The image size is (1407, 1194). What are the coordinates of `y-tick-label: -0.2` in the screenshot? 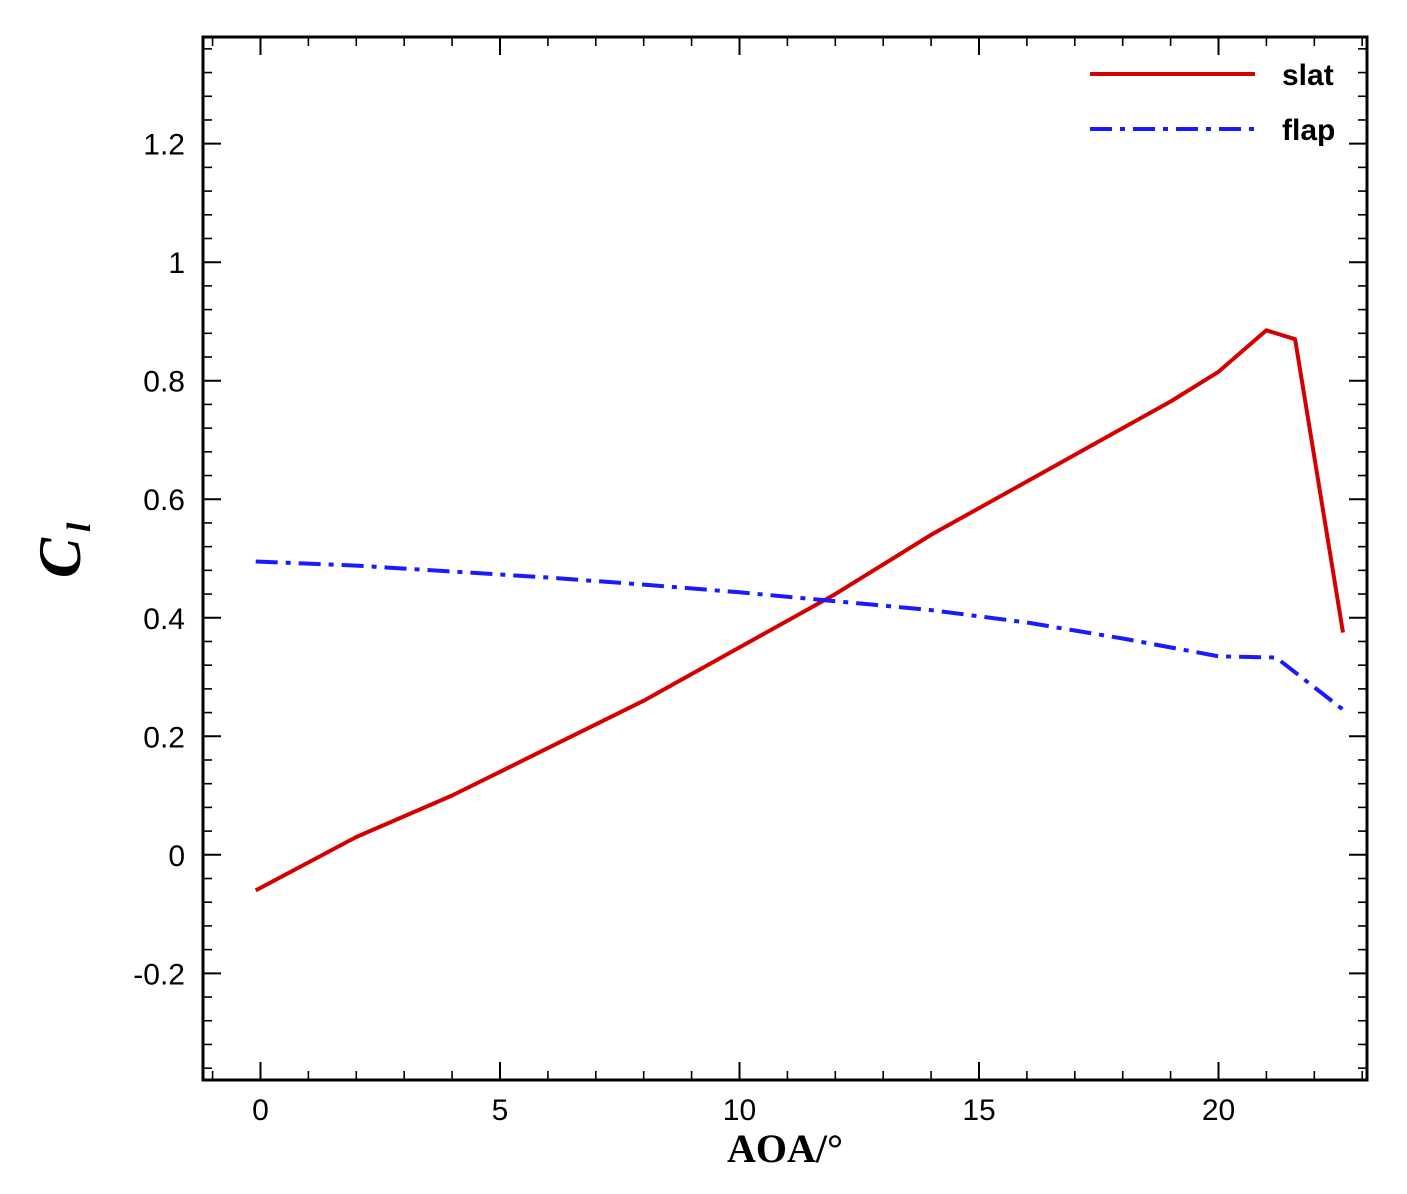 It's located at (159, 974).